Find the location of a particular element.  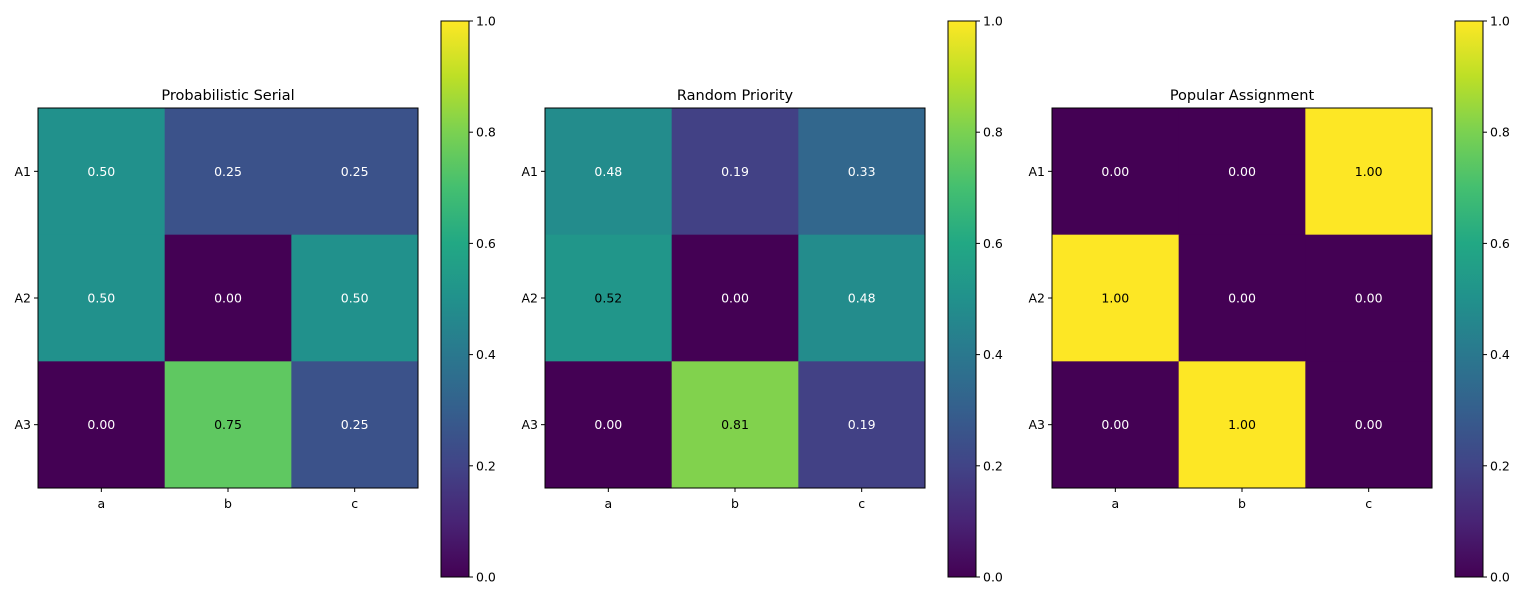

chart-title: Probabilistic Serial is located at coordinates (227, 96).